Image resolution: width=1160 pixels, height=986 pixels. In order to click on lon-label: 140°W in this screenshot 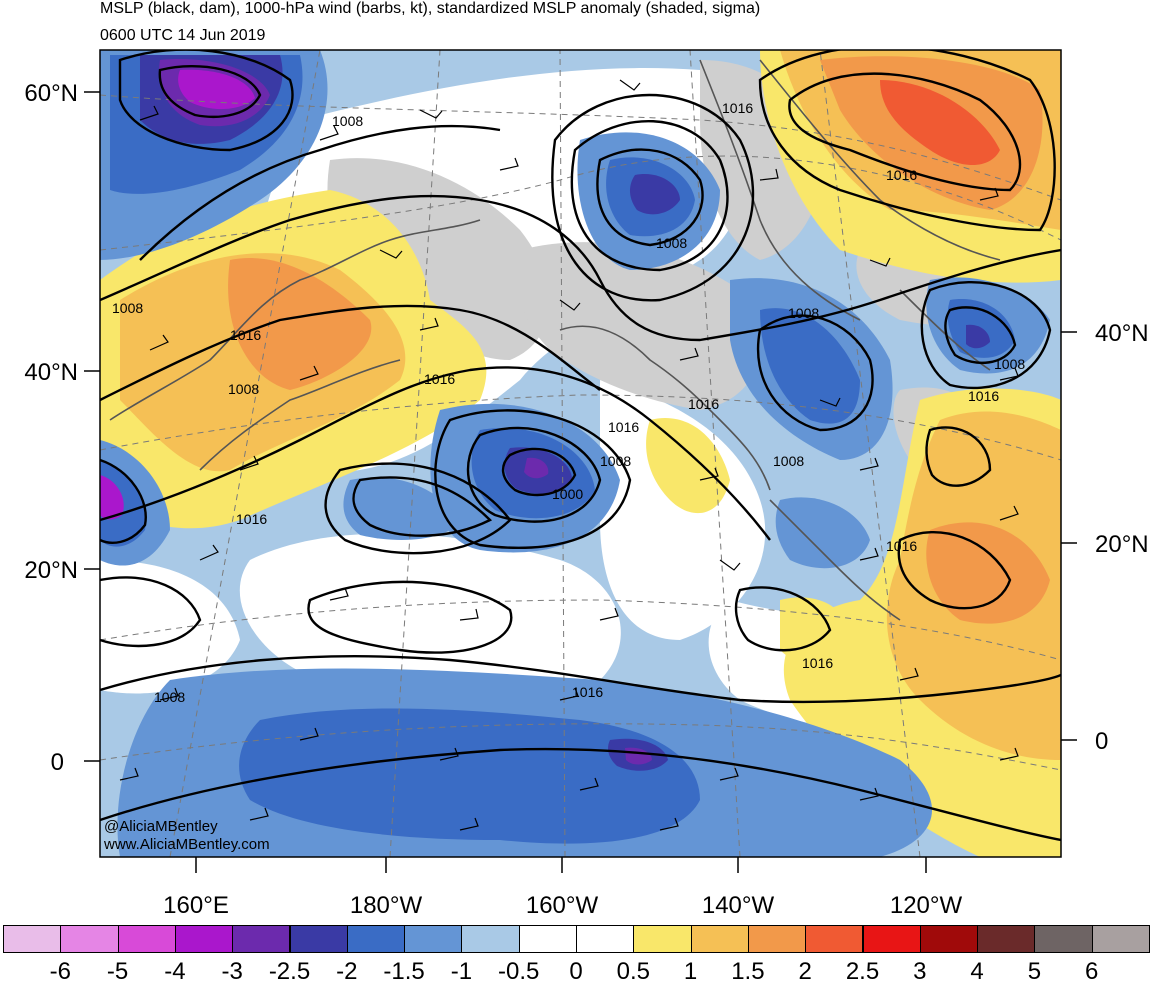, I will do `click(738, 905)`.